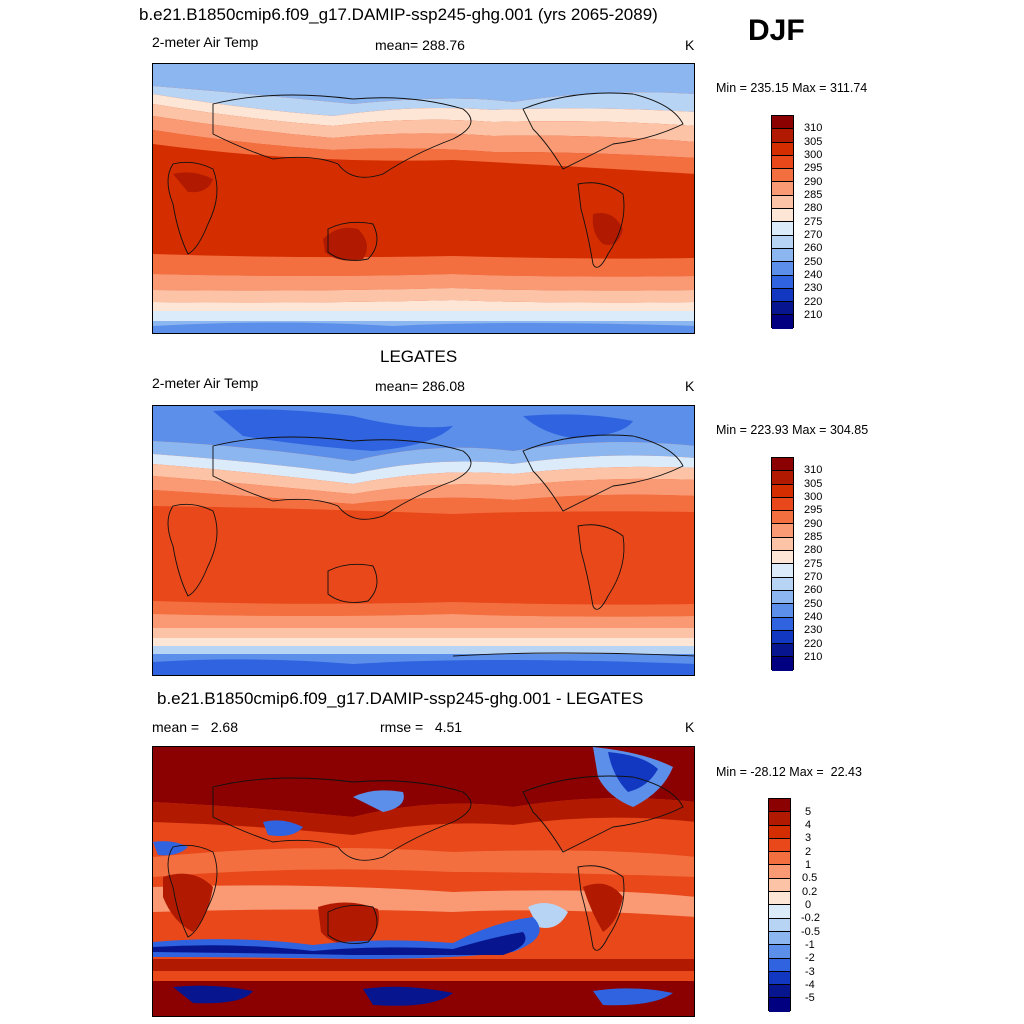 The image size is (1024, 1024). What do you see at coordinates (789, 772) in the screenshot?
I see `panel-3-minmax: Min = -28.12 Max = 22.43` at bounding box center [789, 772].